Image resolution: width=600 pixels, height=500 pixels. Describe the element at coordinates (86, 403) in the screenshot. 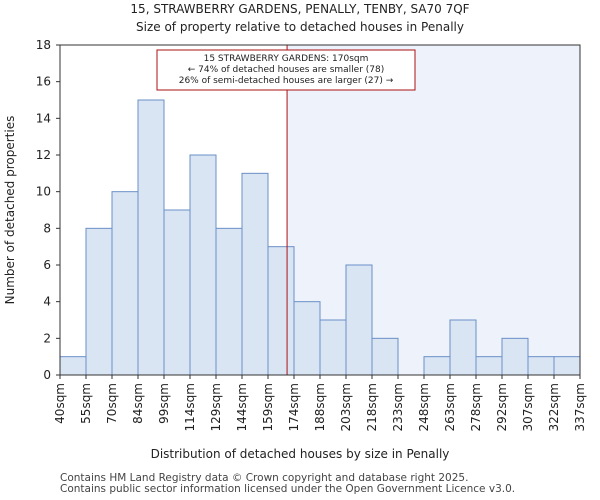

I see `x-tick-label: 55sqm` at that location.